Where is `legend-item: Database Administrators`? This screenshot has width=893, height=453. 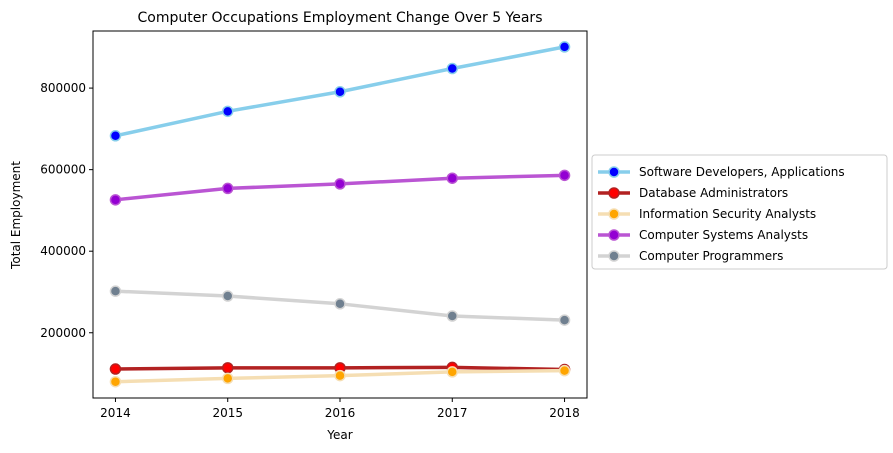
legend-item: Database Administrators is located at coordinates (693, 193).